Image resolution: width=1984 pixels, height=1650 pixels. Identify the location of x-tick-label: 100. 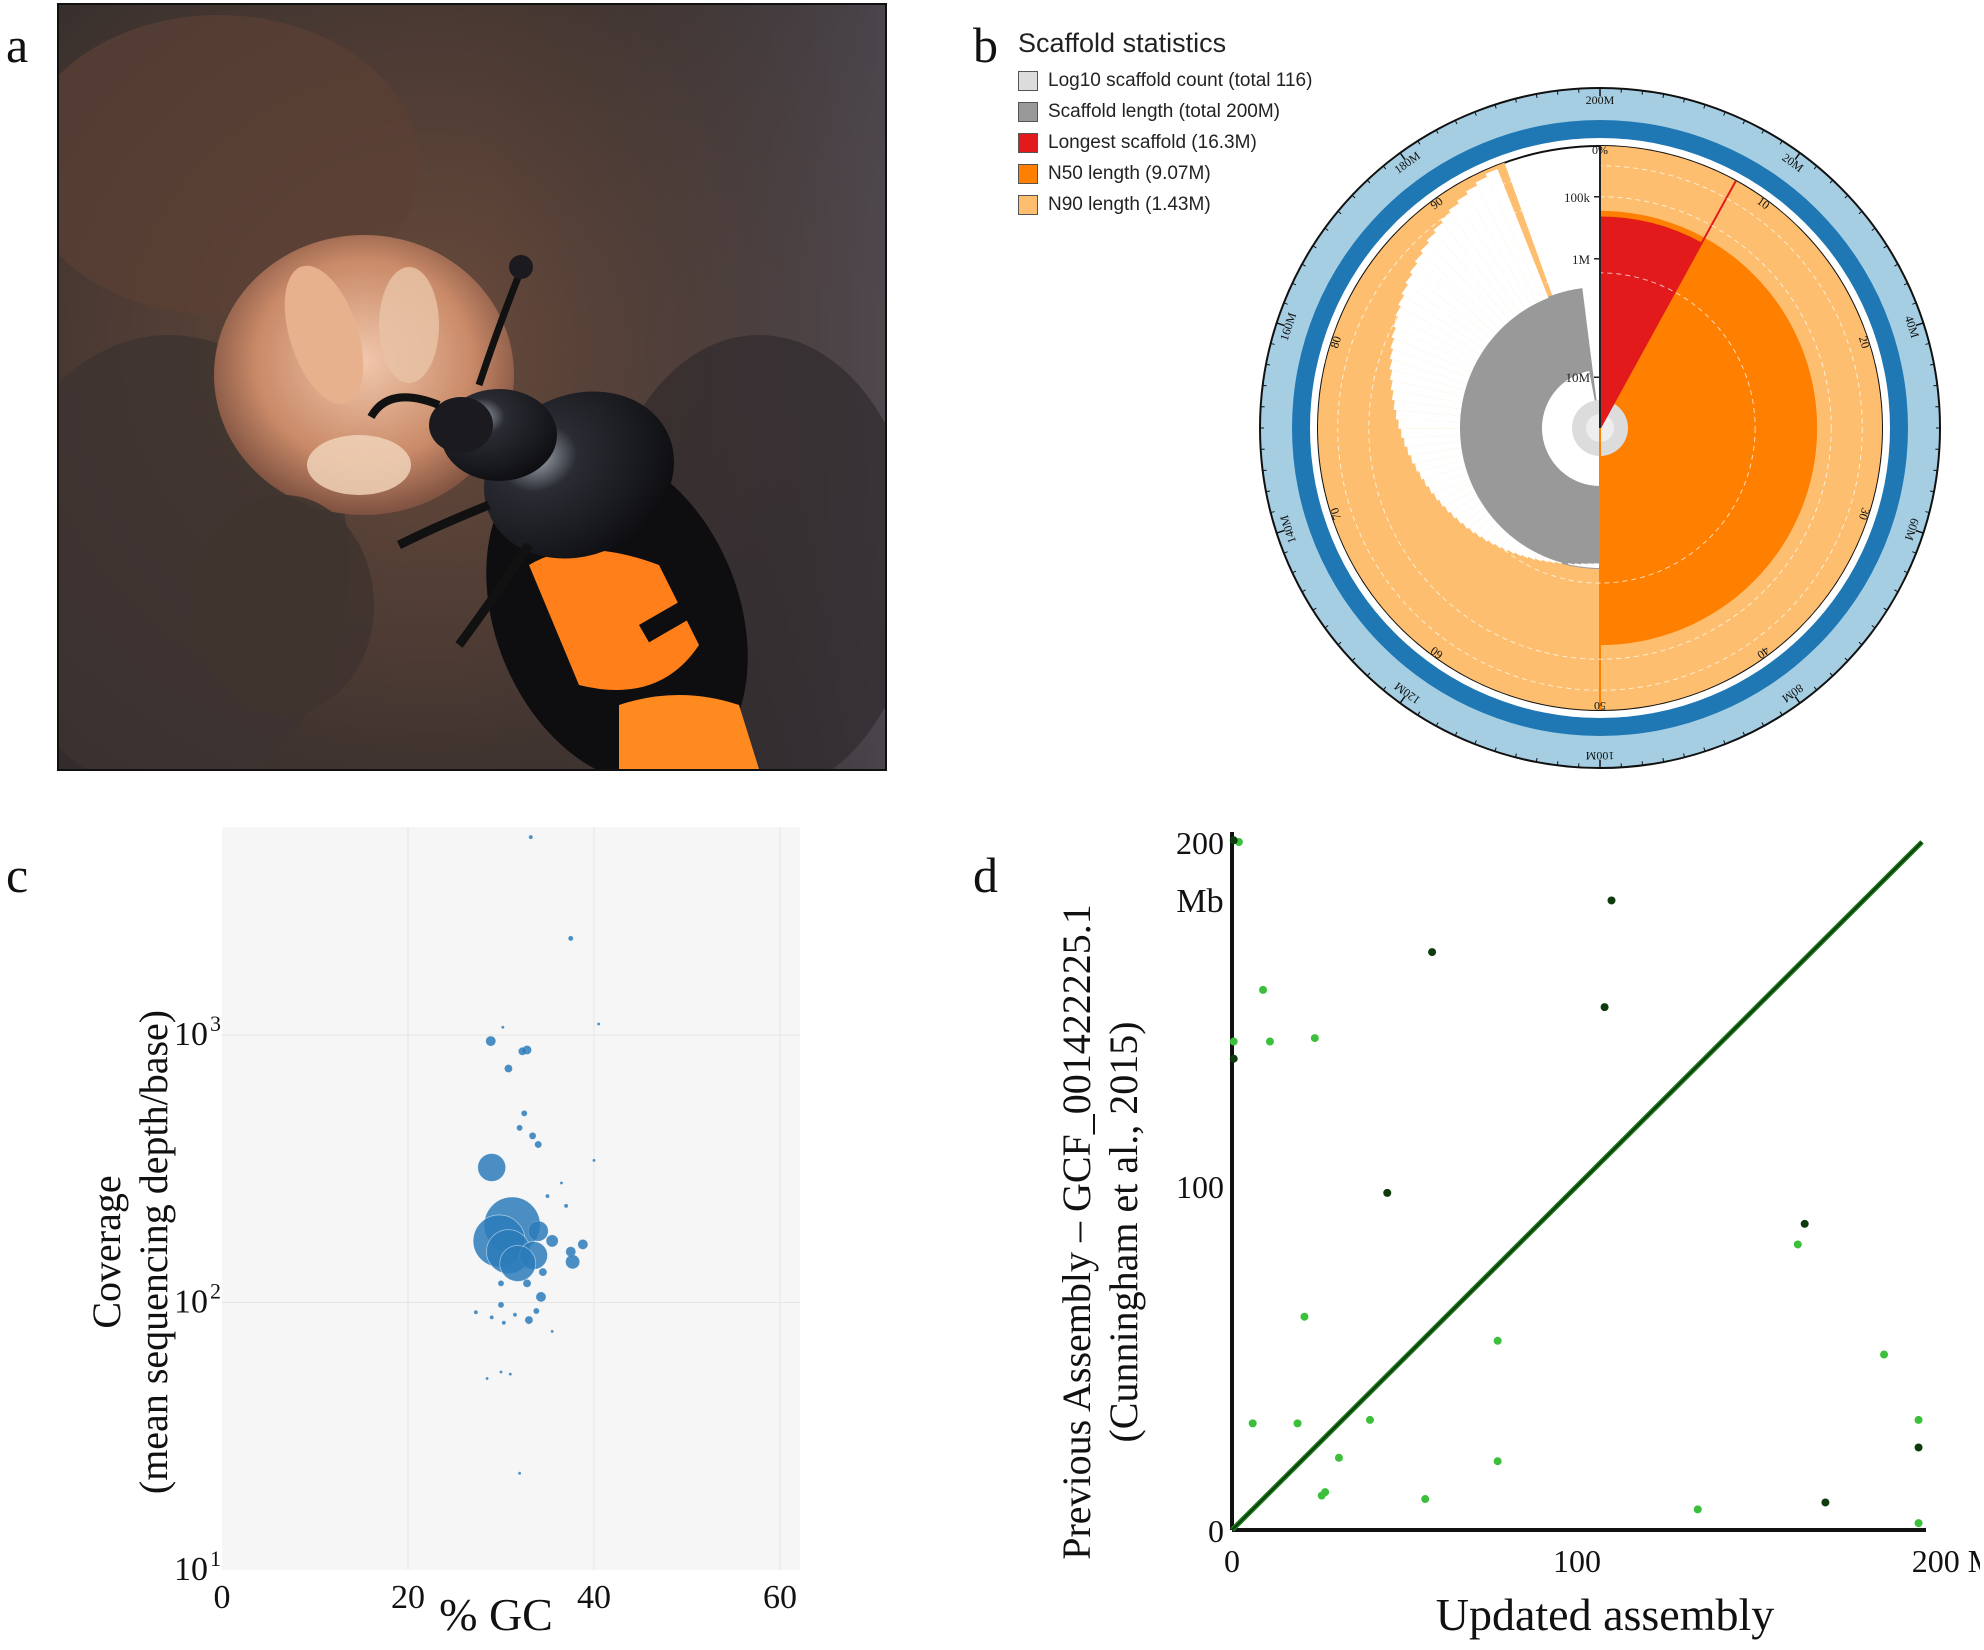
(1577, 1561).